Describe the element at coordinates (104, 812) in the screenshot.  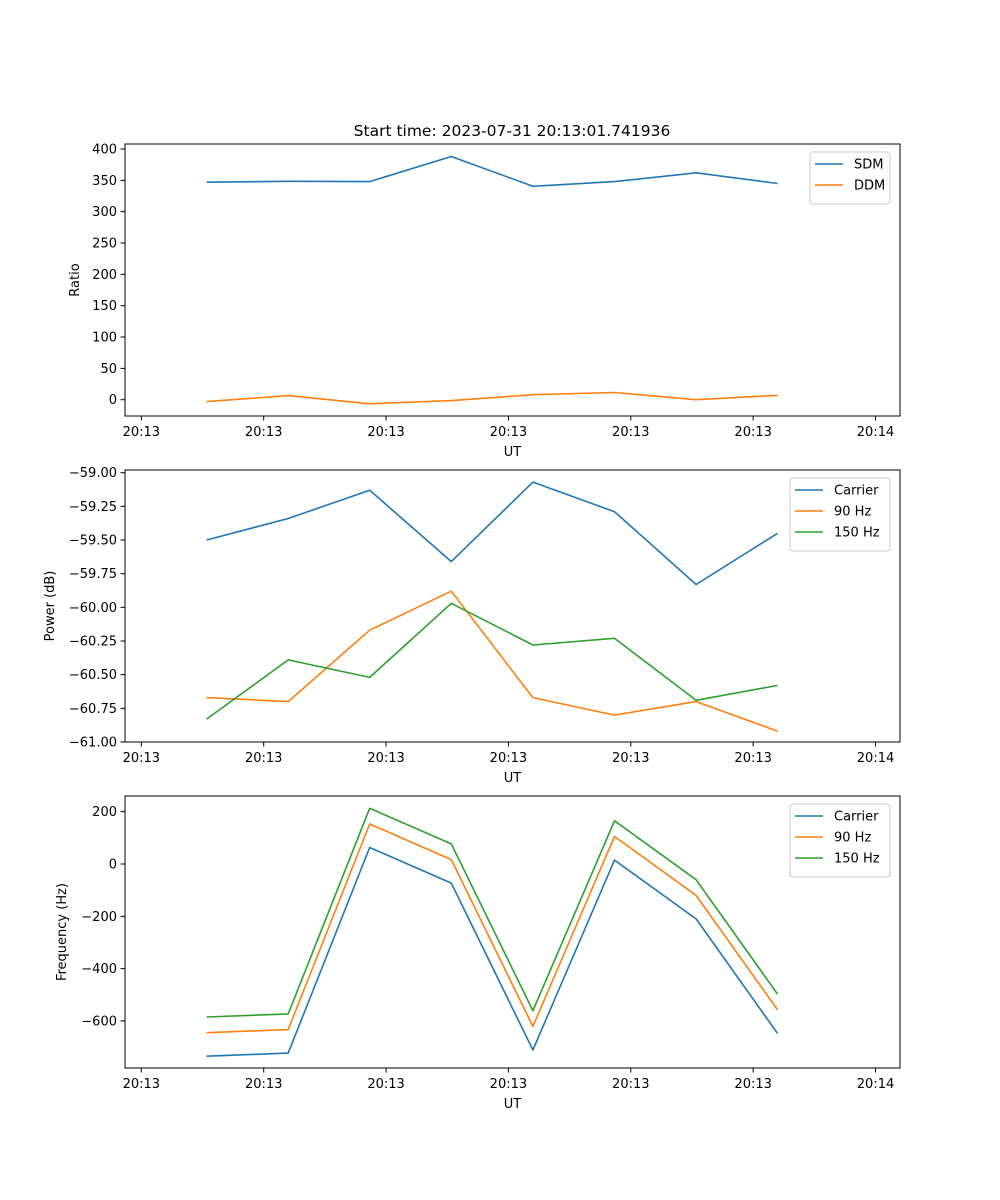
I see `frequency-y-tick-label: 200` at that location.